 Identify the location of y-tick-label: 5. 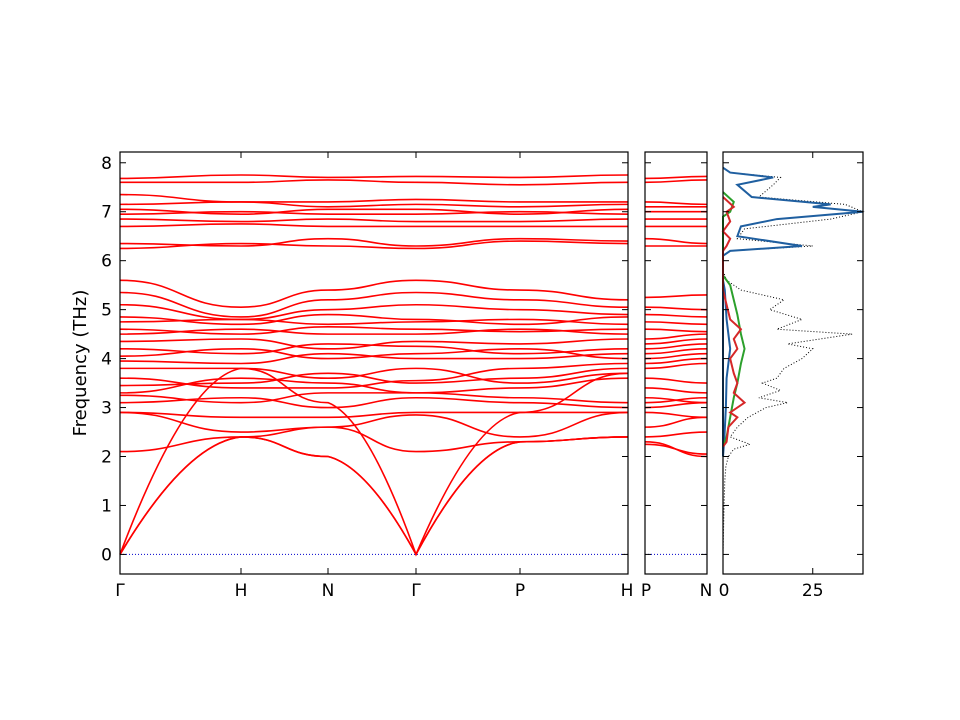
(106, 311).